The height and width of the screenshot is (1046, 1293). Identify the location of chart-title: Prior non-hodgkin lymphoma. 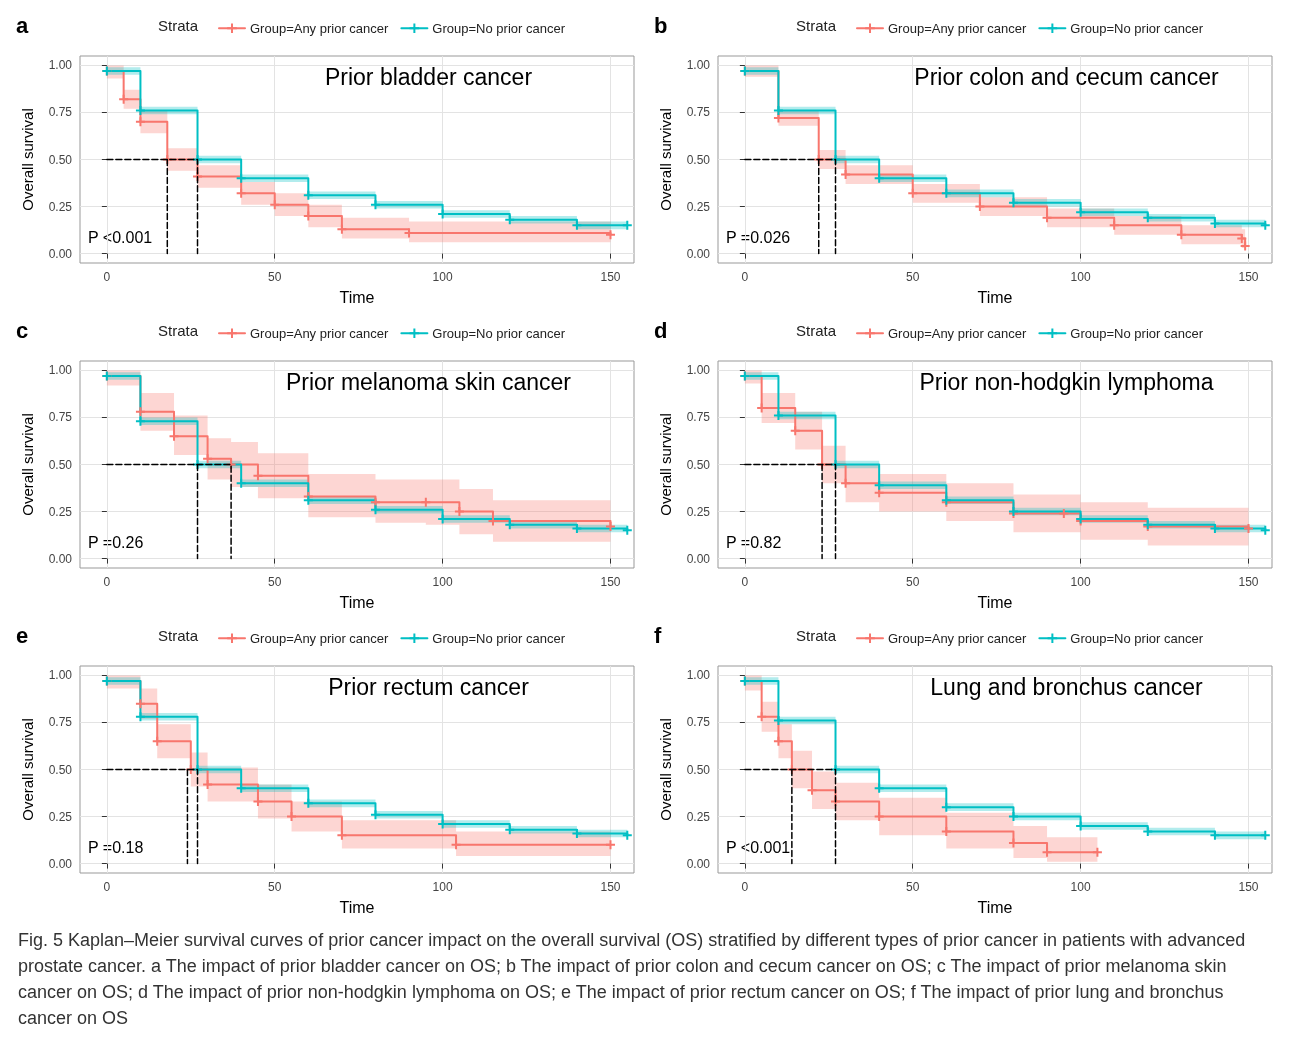
(1066, 381).